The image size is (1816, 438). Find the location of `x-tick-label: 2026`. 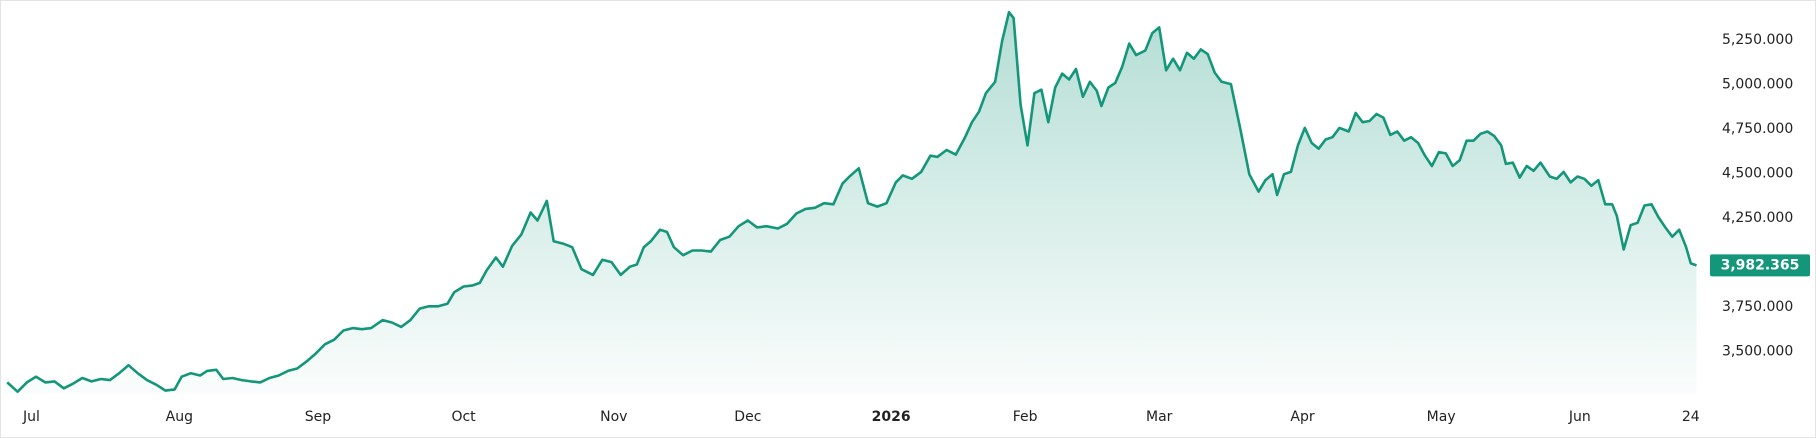

x-tick-label: 2026 is located at coordinates (891, 417).